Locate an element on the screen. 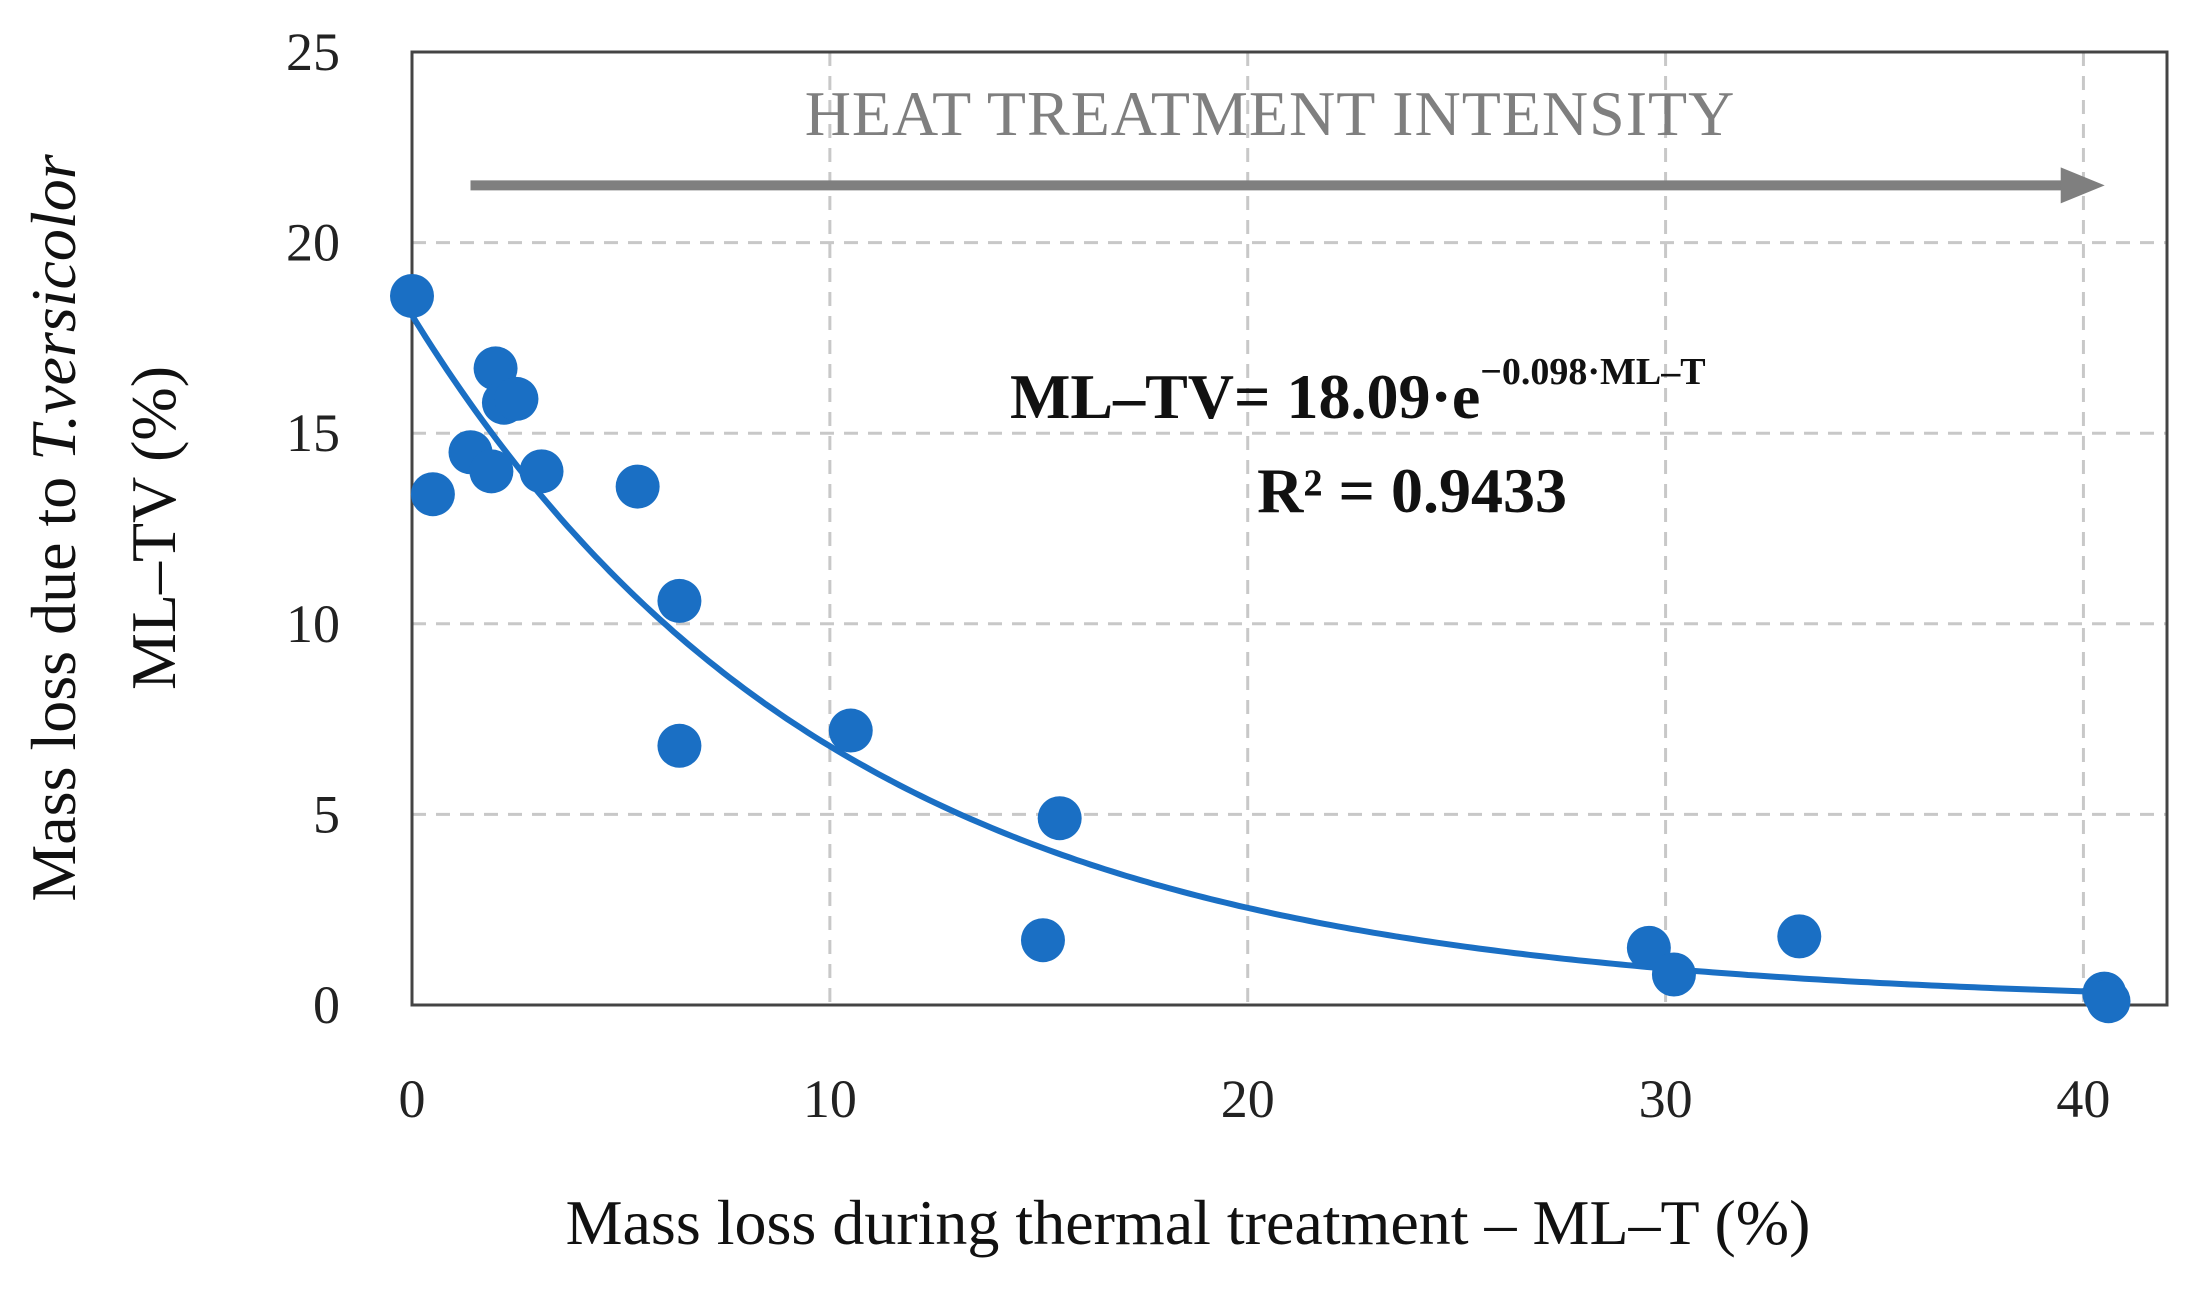 The image size is (2187, 1289). y-tick-label-5: 5 is located at coordinates (326, 814).